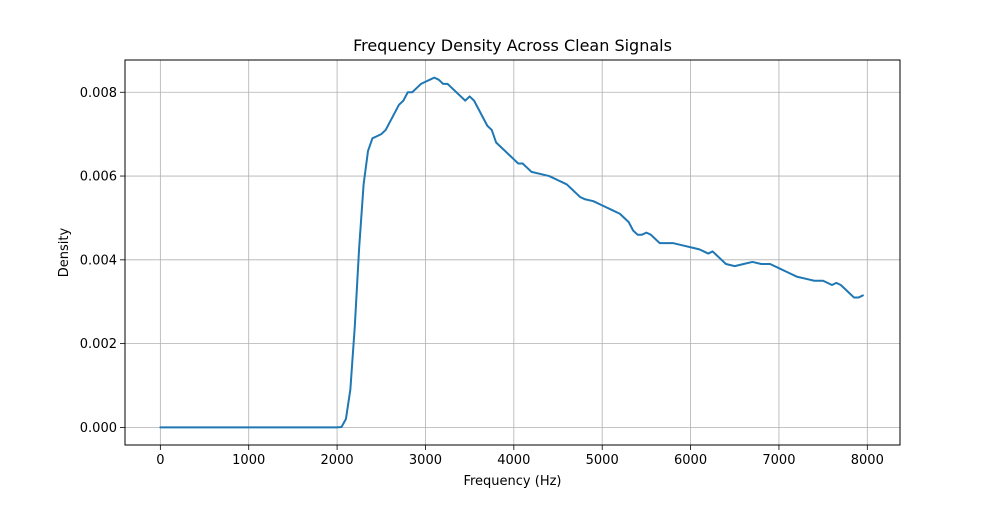  What do you see at coordinates (867, 460) in the screenshot?
I see `x-tick-label: 8000` at bounding box center [867, 460].